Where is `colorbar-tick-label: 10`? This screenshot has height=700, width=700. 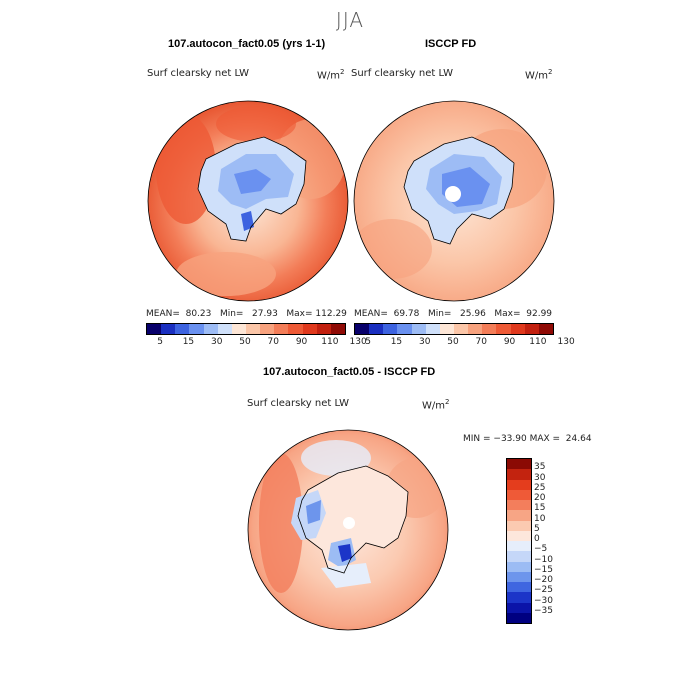 colorbar-tick-label: 10 is located at coordinates (540, 518).